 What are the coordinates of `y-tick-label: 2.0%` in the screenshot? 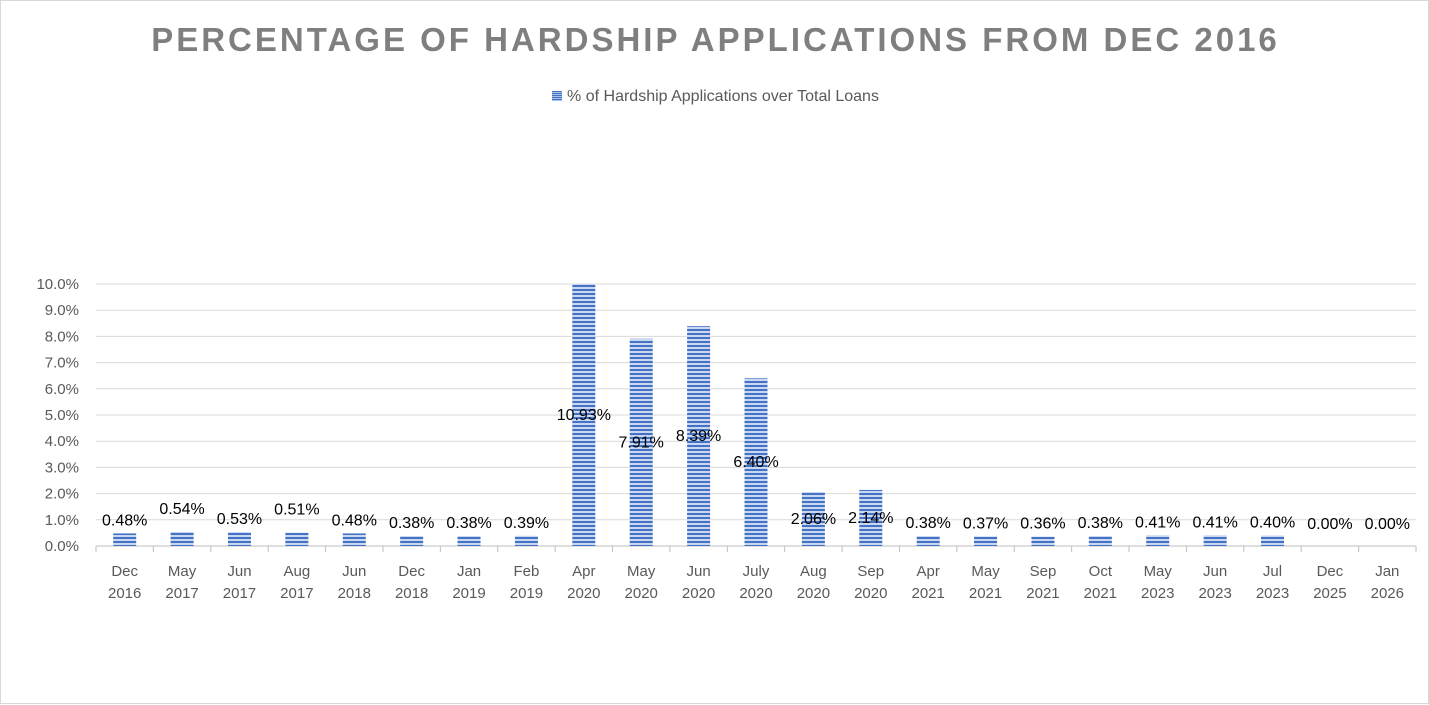 It's located at (62, 494).